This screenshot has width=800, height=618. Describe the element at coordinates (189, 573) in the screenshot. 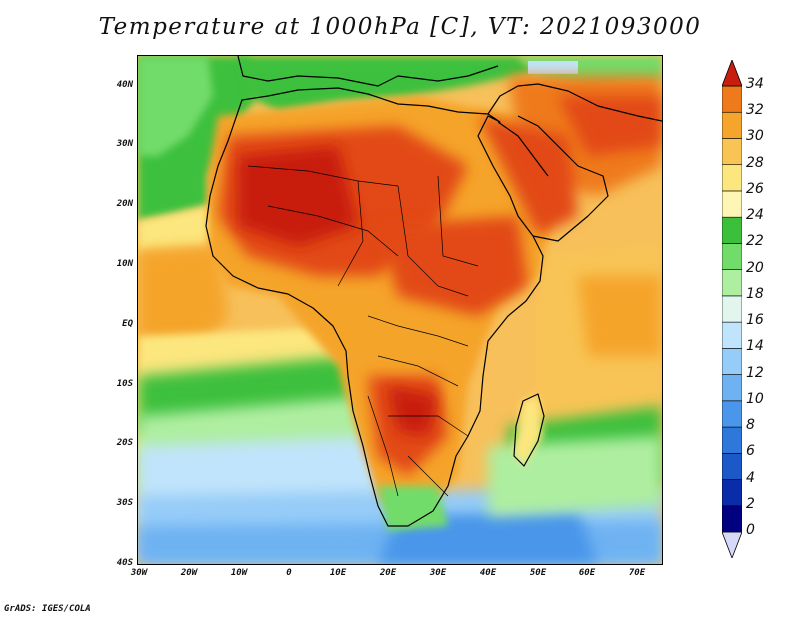

I see `lon-label: 20W` at that location.